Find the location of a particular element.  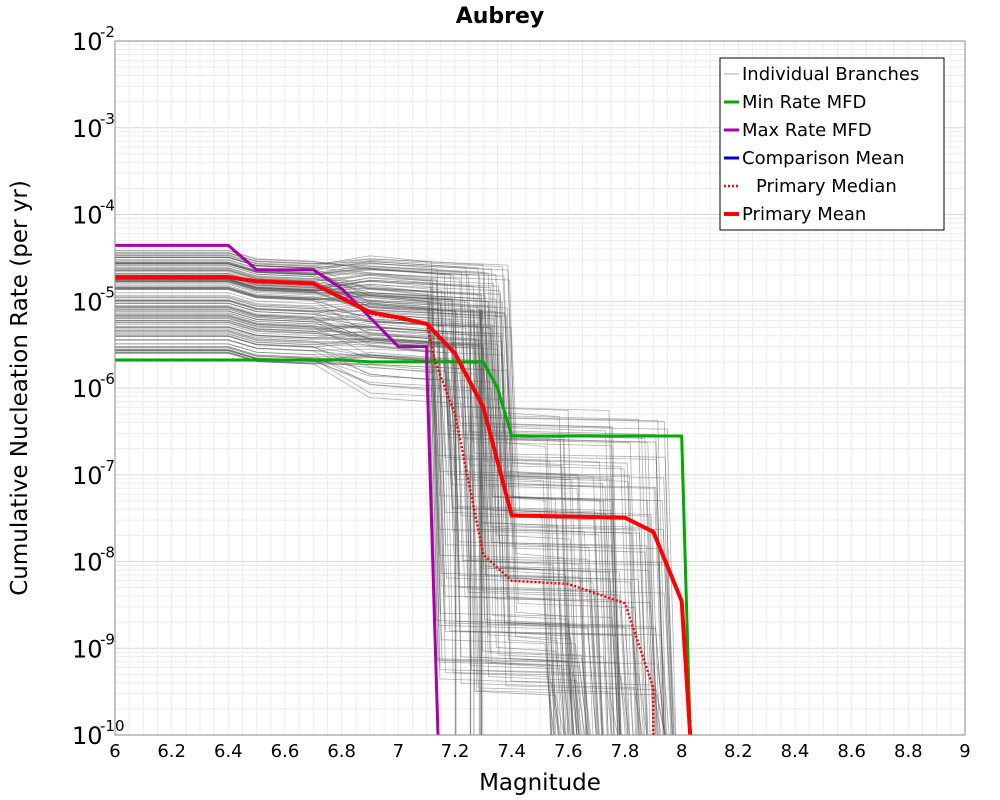

legend-item: Comparison Mean is located at coordinates (814, 158).